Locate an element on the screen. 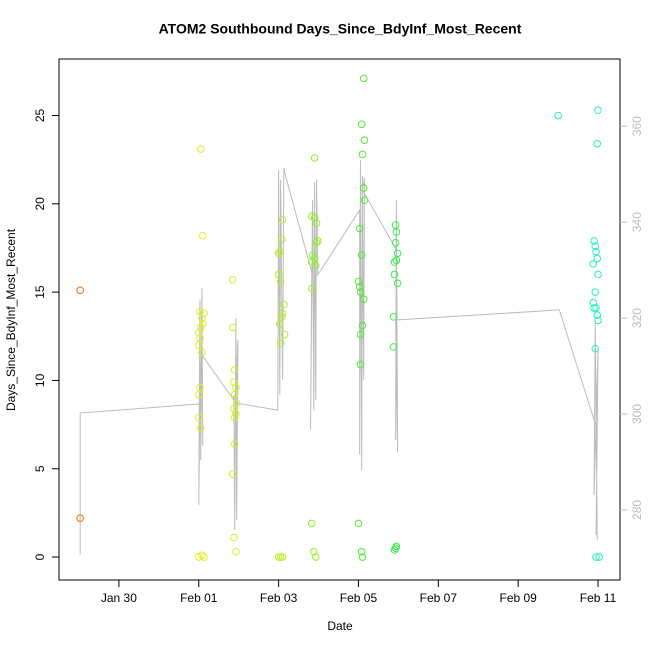 The image size is (650, 650). y2-tick-label: 360 is located at coordinates (637, 126).